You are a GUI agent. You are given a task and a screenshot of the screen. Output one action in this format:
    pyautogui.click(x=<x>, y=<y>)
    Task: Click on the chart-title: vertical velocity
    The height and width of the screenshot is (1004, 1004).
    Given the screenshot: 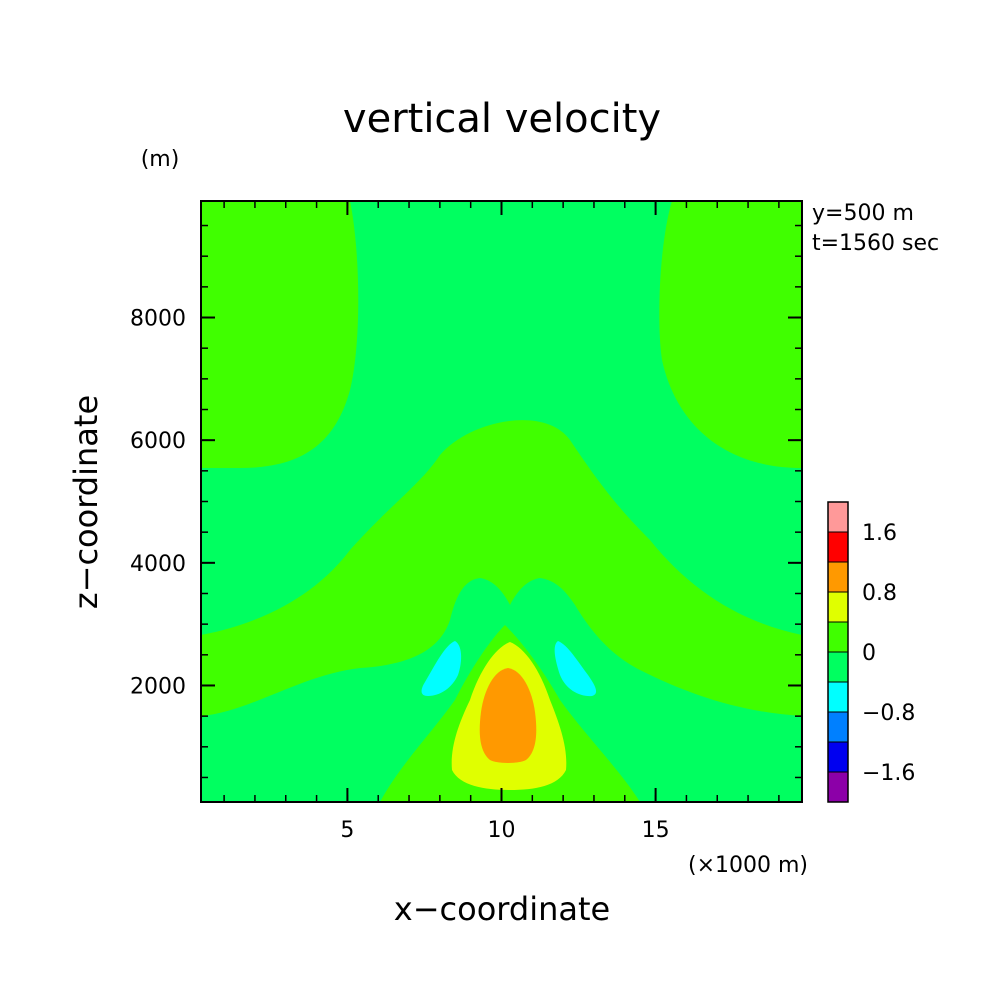 What is the action you would take?
    pyautogui.click(x=502, y=119)
    